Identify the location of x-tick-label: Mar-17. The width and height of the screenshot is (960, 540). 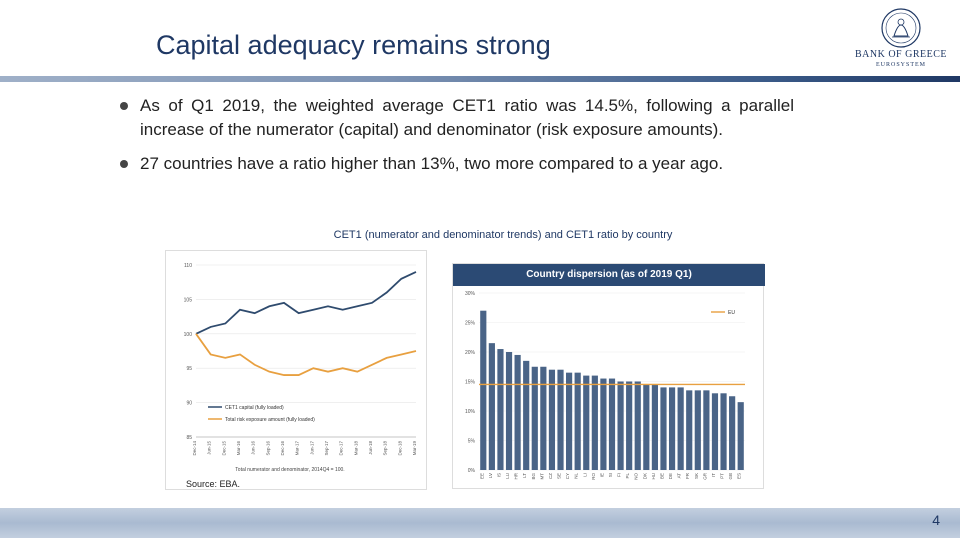
(297, 448).